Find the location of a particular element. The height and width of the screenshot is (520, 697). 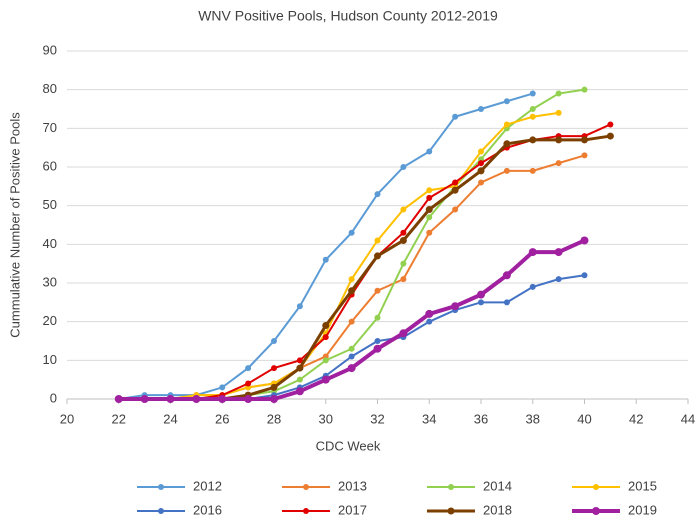

legend-label: 2013 is located at coordinates (352, 485).